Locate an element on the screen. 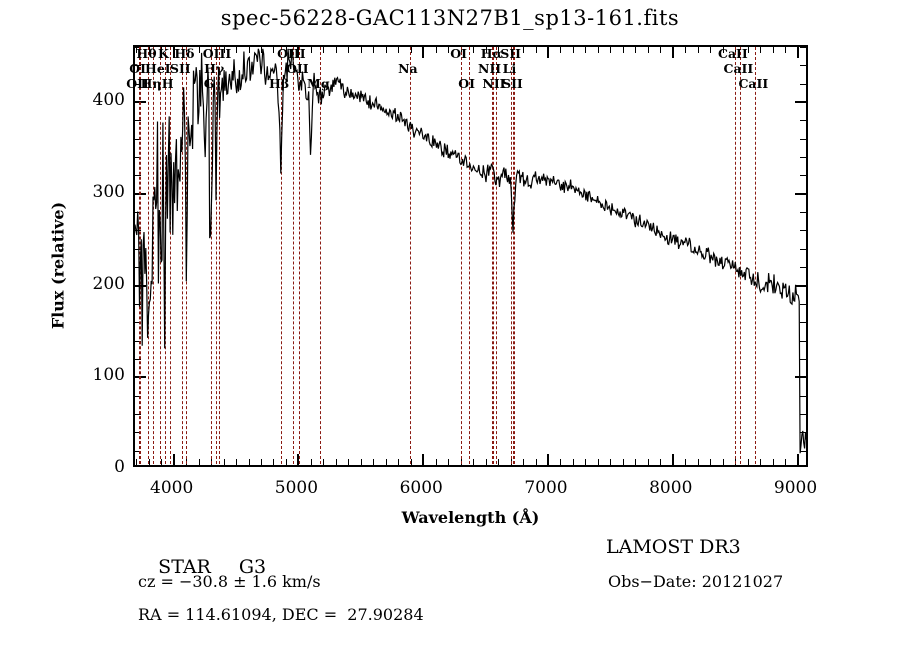 This screenshot has width=900, height=649. footer-coords: RA = 114.61094, DEC = 27.90284 is located at coordinates (281, 614).